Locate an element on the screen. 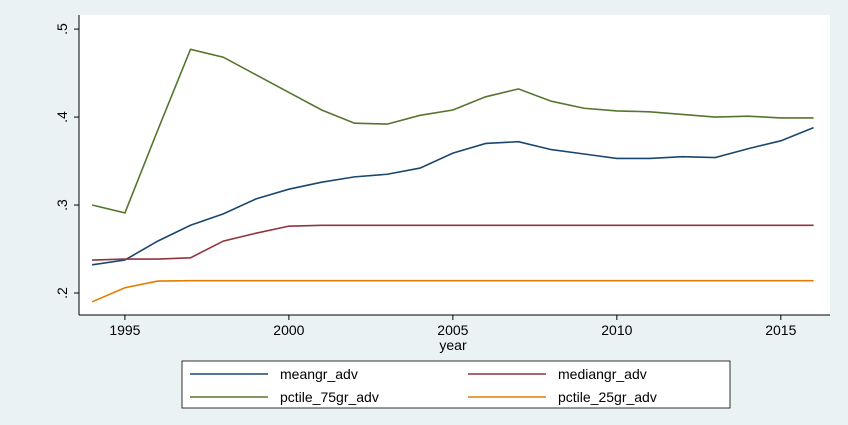 This screenshot has height=425, width=848. y-tick-label: .3 is located at coordinates (62, 205).